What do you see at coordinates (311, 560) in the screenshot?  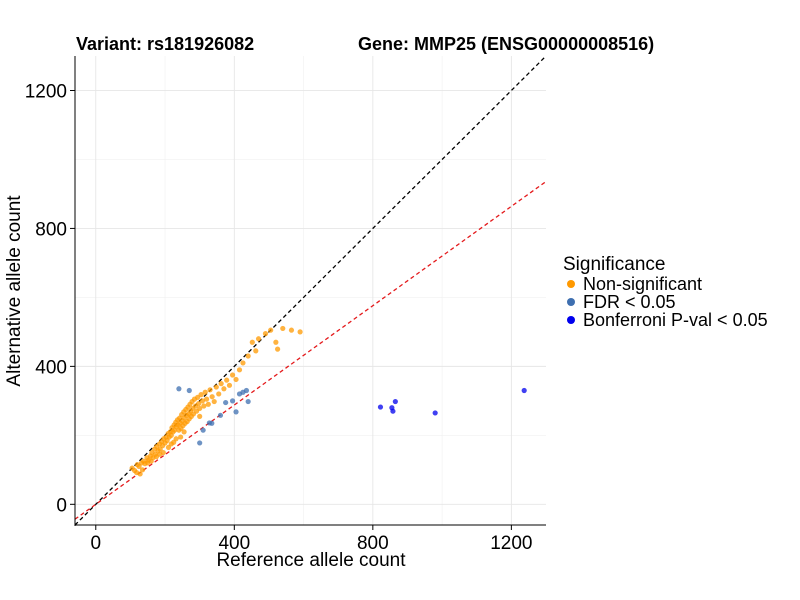 I see `x-axis-title: Reference allele count` at bounding box center [311, 560].